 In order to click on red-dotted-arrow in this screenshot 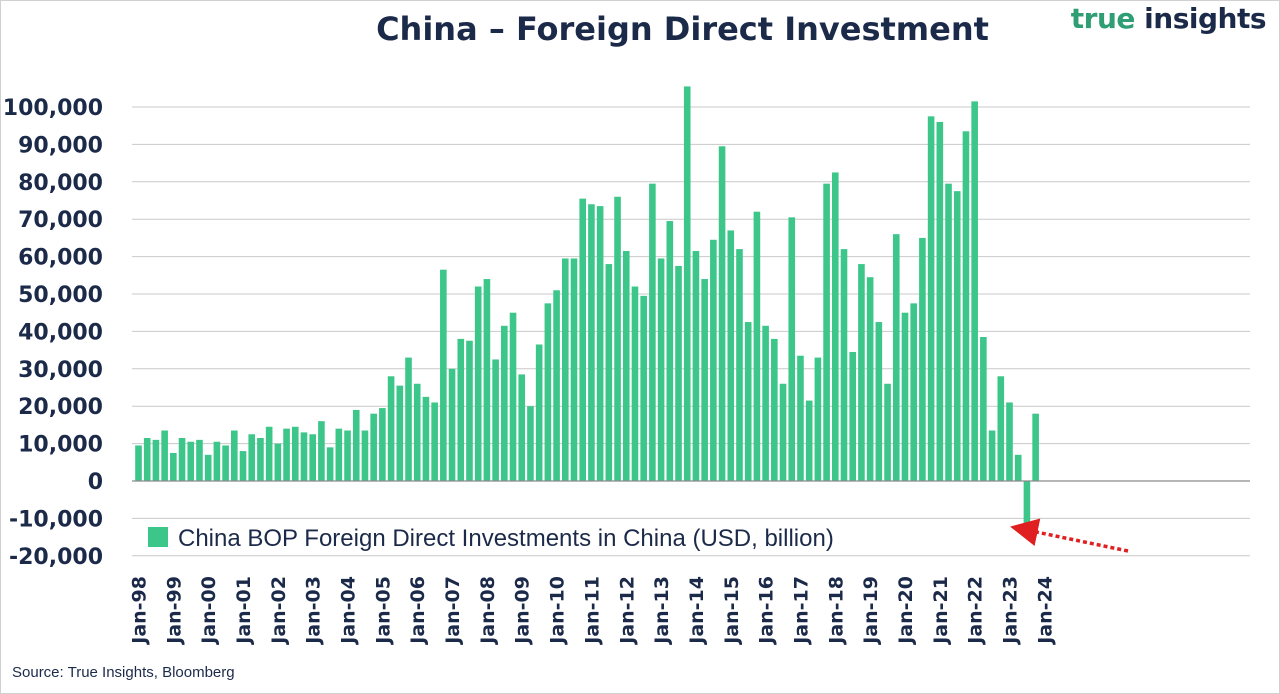, I will do `click(1069, 535)`.